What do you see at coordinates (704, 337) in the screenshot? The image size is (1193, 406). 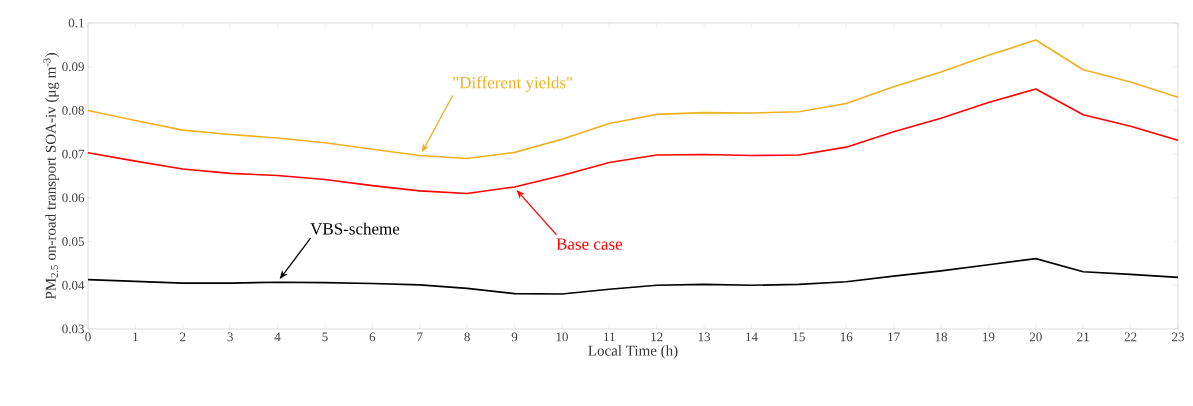 I see `x-tick-label: 13` at bounding box center [704, 337].